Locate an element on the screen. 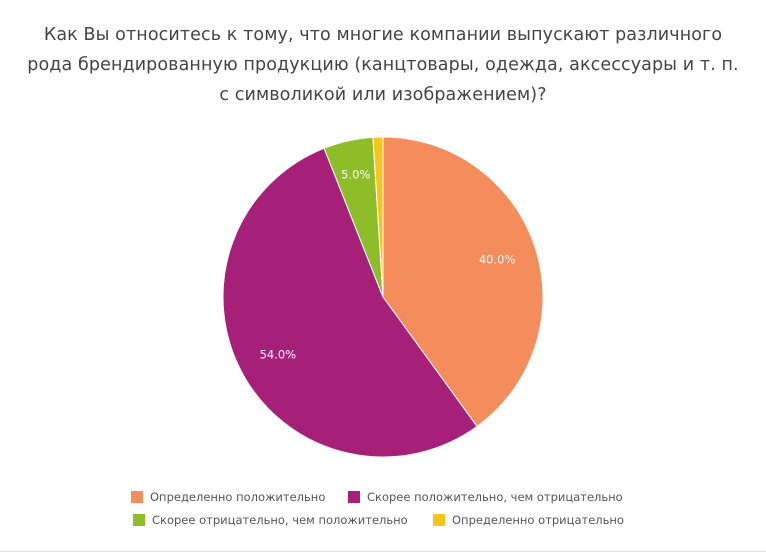 Image resolution: width=766 pixels, height=552 pixels. legend-item-definitely-negative: Определенно отрицательно is located at coordinates (528, 520).